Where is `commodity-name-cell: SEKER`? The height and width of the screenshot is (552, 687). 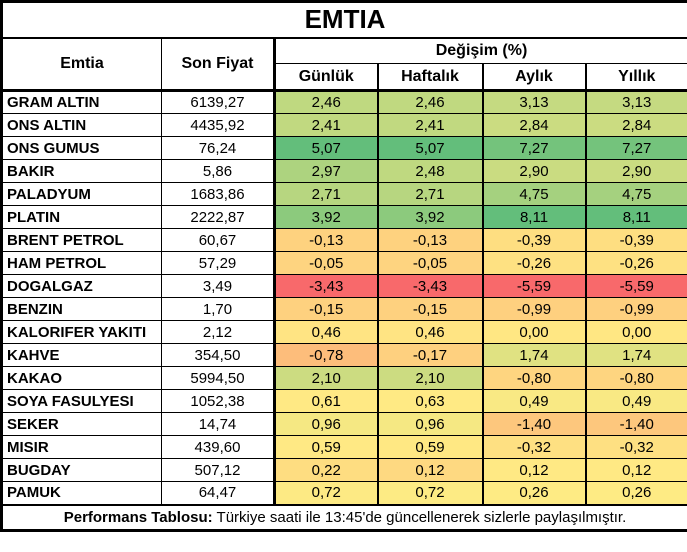
commodity-name-cell: SEKER is located at coordinates (81, 424).